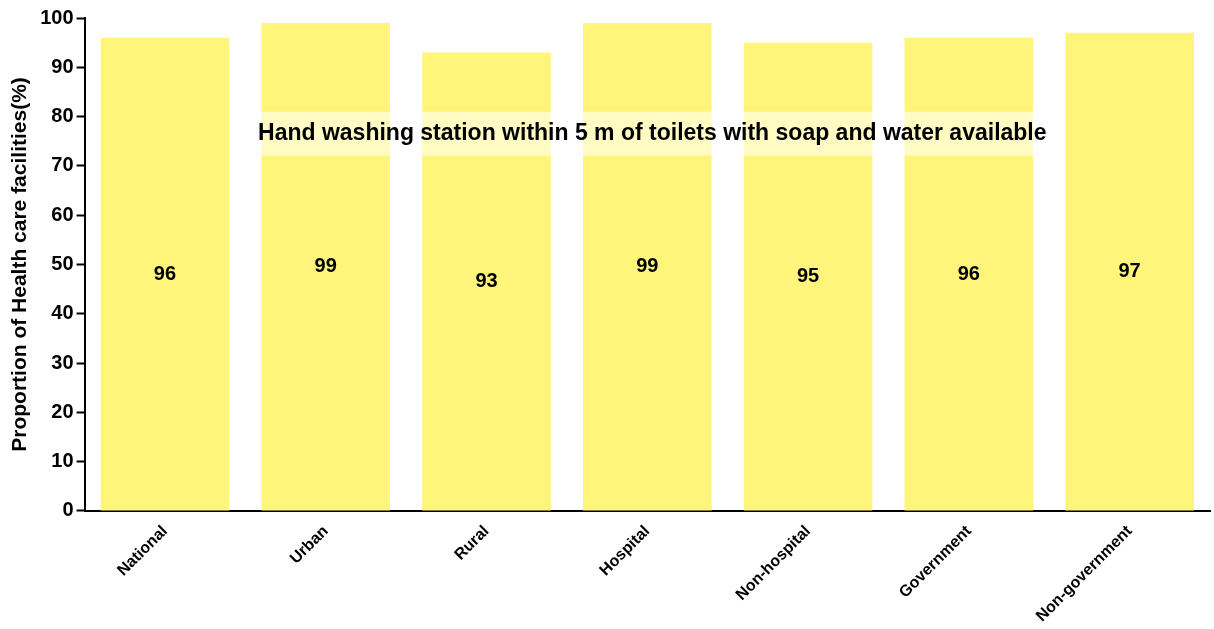 This screenshot has height=629, width=1214. What do you see at coordinates (62, 262) in the screenshot?
I see `y-tick-label: 50` at bounding box center [62, 262].